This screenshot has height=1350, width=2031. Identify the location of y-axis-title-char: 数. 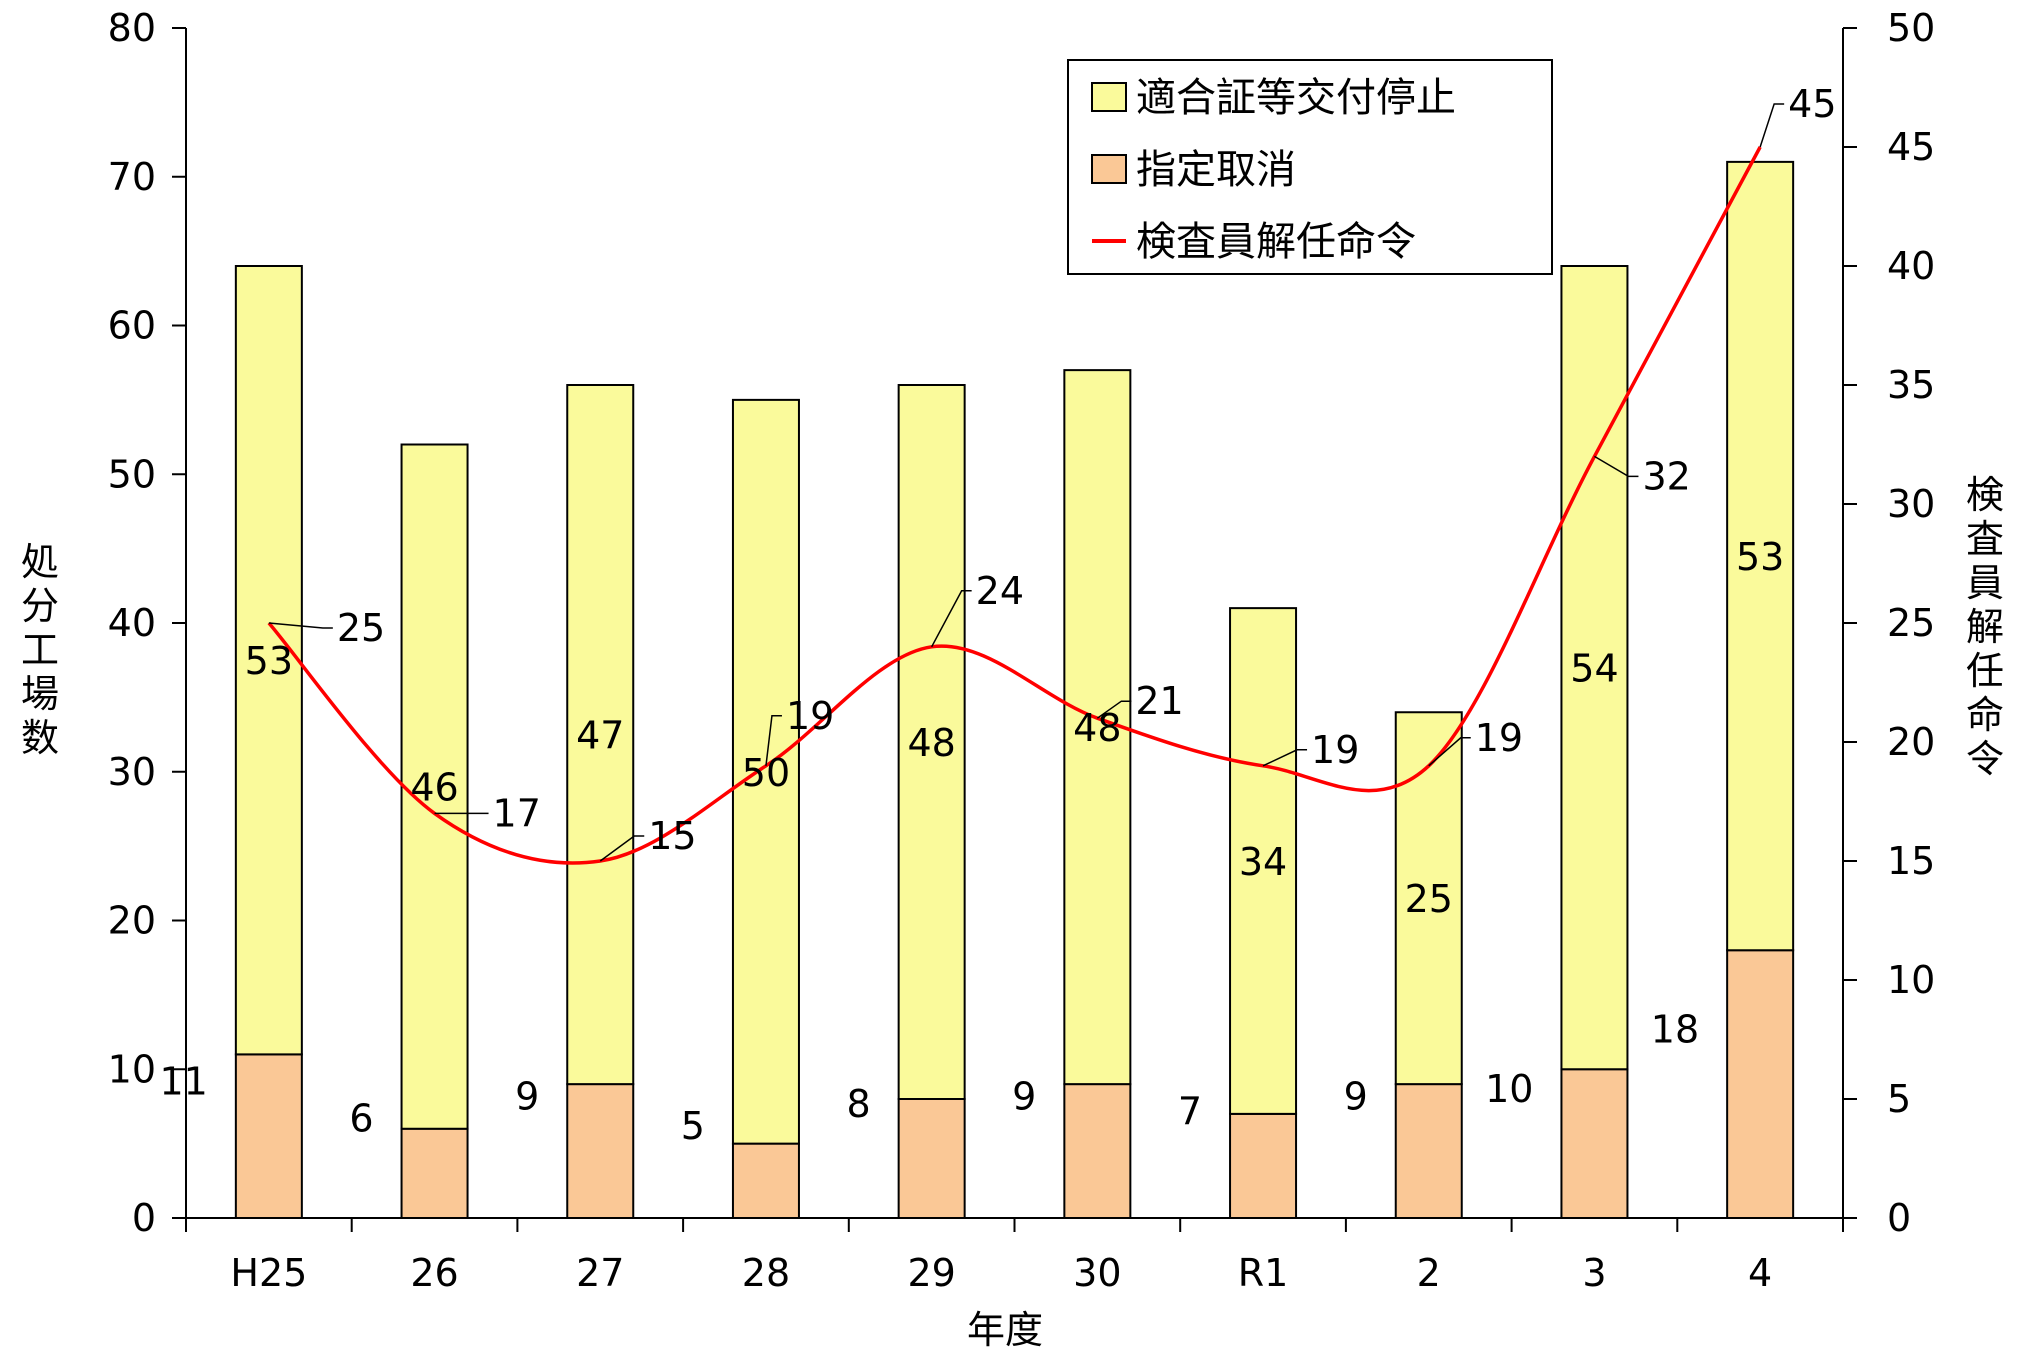
(40, 738).